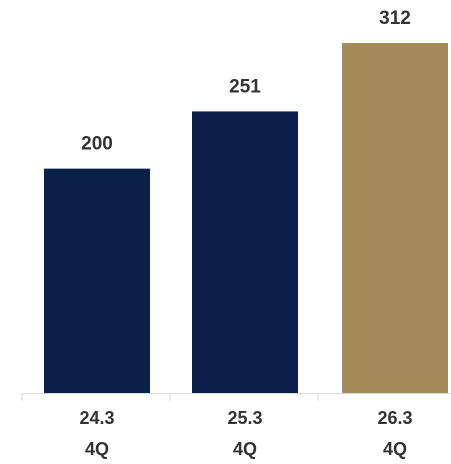 The width and height of the screenshot is (451, 464). Describe the element at coordinates (245, 433) in the screenshot. I see `x-tick-labels: 24.3 4Q 25.3 4Q 26.3 4Q` at that location.